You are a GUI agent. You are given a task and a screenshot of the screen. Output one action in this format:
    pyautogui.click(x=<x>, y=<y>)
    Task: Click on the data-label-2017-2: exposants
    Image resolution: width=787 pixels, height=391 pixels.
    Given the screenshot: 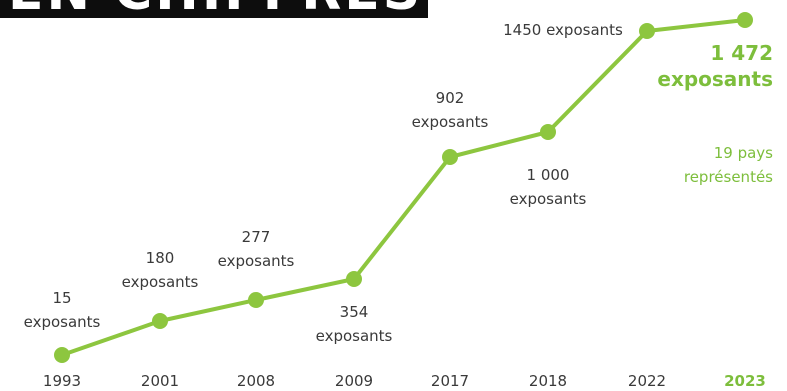 What is the action you would take?
    pyautogui.click(x=450, y=122)
    